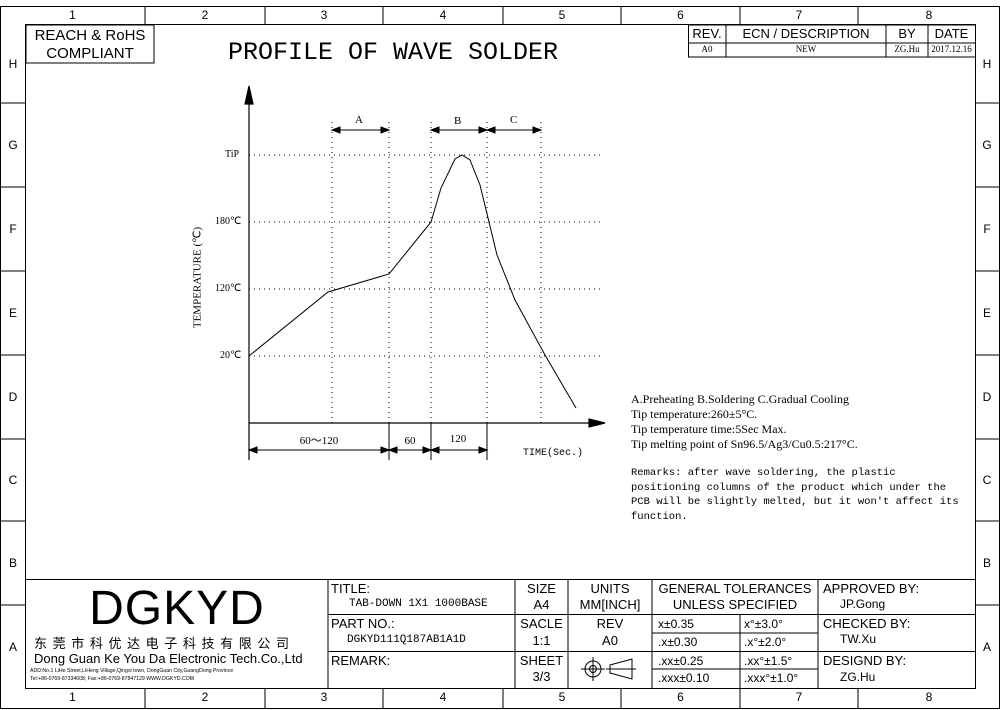 Image resolution: width=1000 pixels, height=710 pixels. What do you see at coordinates (680, 697) in the screenshot?
I see `column-label: 6` at bounding box center [680, 697].